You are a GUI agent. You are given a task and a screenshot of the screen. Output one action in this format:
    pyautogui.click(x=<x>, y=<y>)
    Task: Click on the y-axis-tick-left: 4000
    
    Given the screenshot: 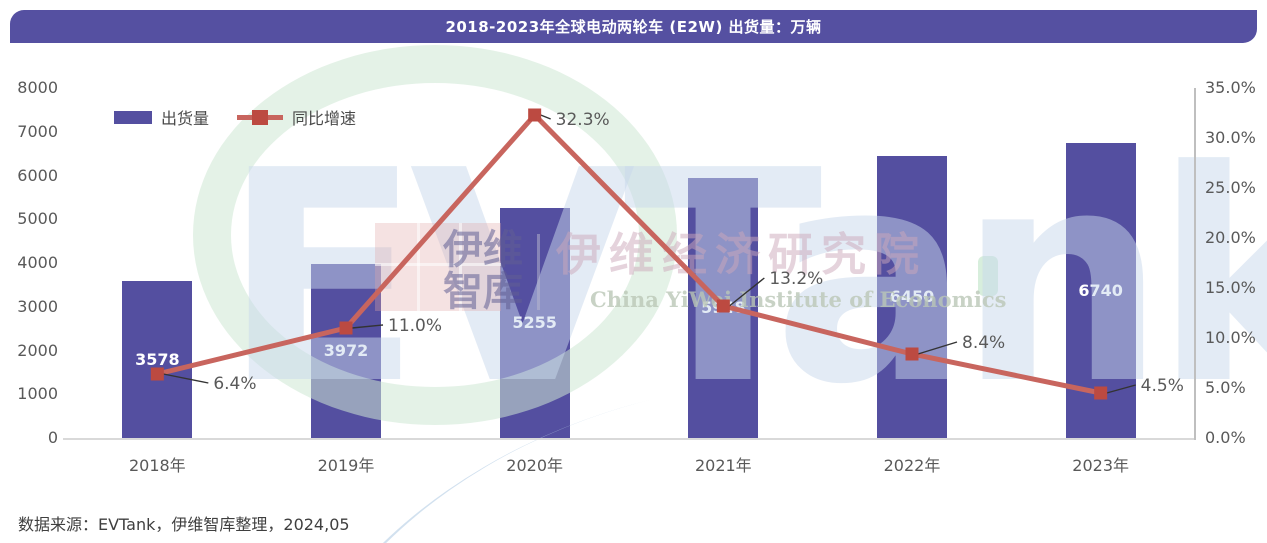 What is the action you would take?
    pyautogui.click(x=37, y=262)
    